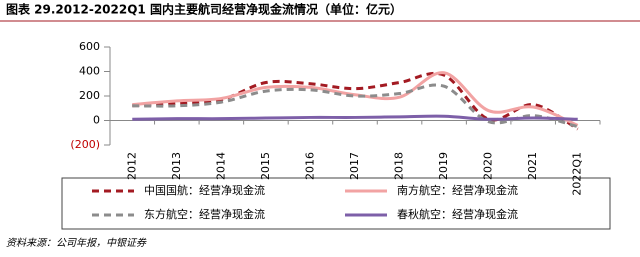 This screenshot has width=640, height=257. What do you see at coordinates (265, 166) in the screenshot?
I see `x-tick-label: 2015` at bounding box center [265, 166].